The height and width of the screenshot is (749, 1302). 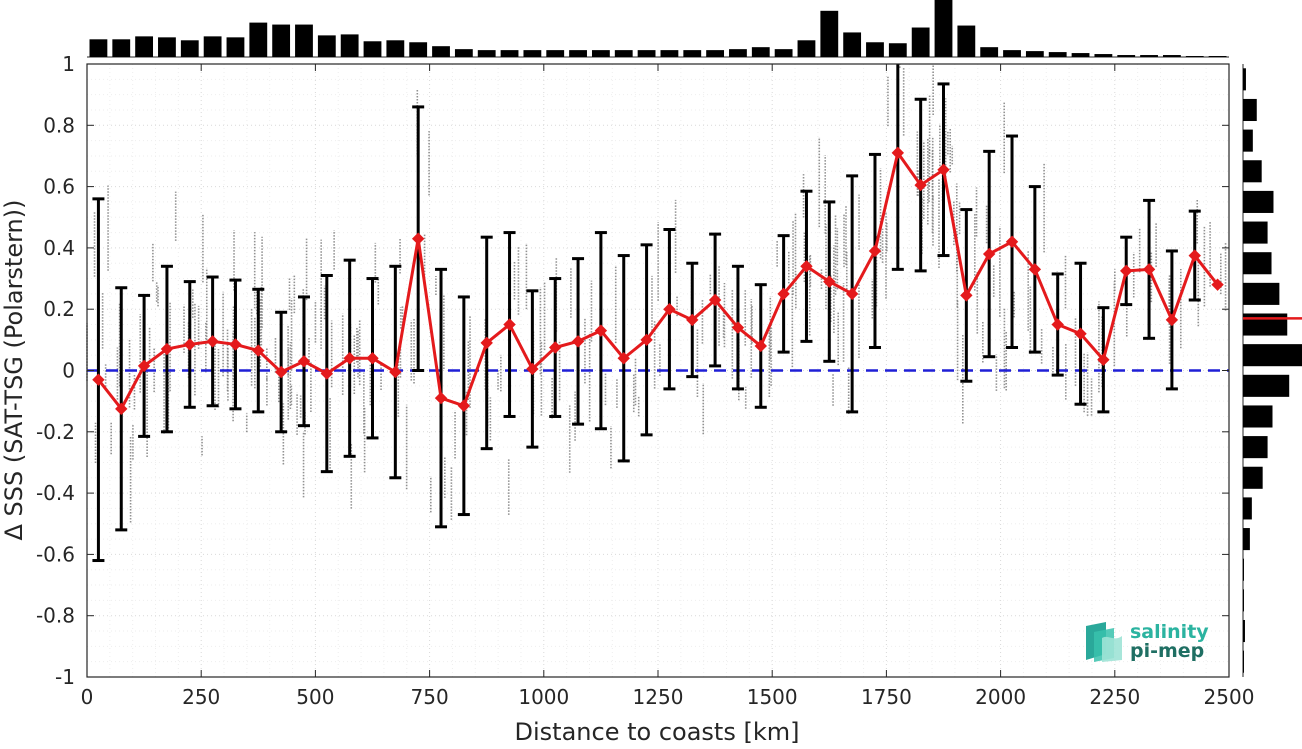 I want to click on y-tick-label: -1, so click(x=65, y=677).